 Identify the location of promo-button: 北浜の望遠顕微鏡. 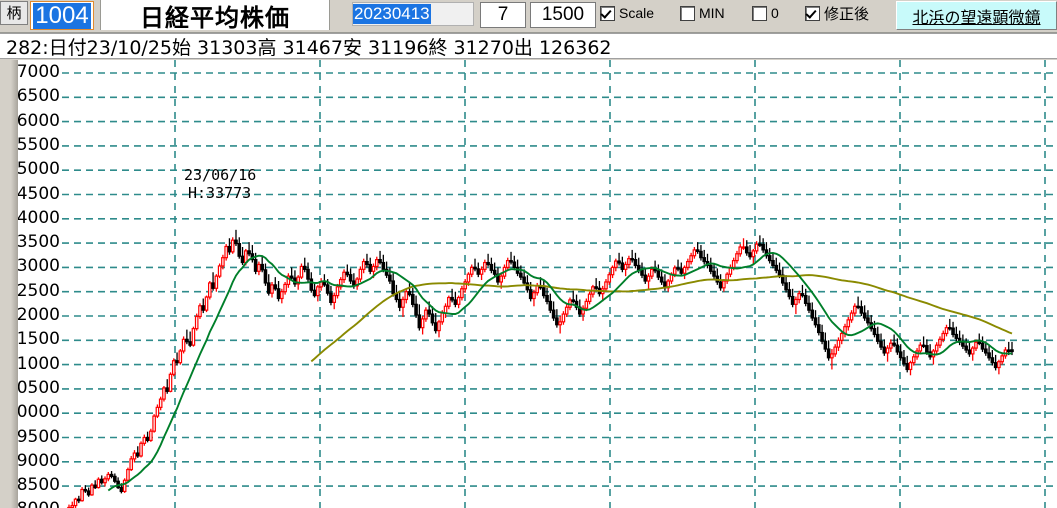
(976, 15).